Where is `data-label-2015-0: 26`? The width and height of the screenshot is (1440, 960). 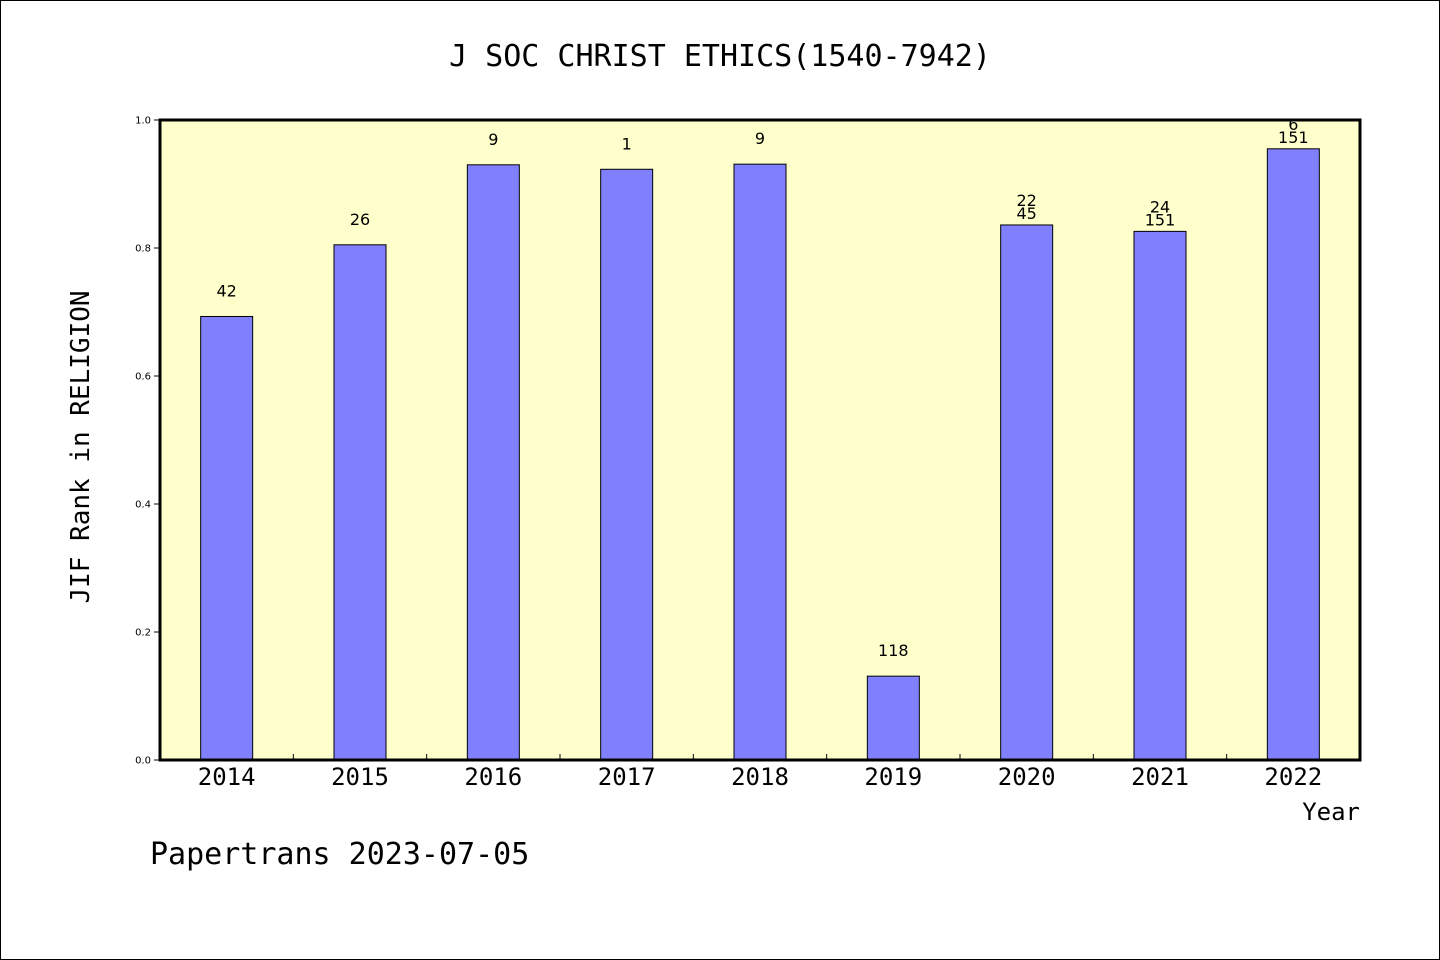
data-label-2015-0: 26 is located at coordinates (360, 219).